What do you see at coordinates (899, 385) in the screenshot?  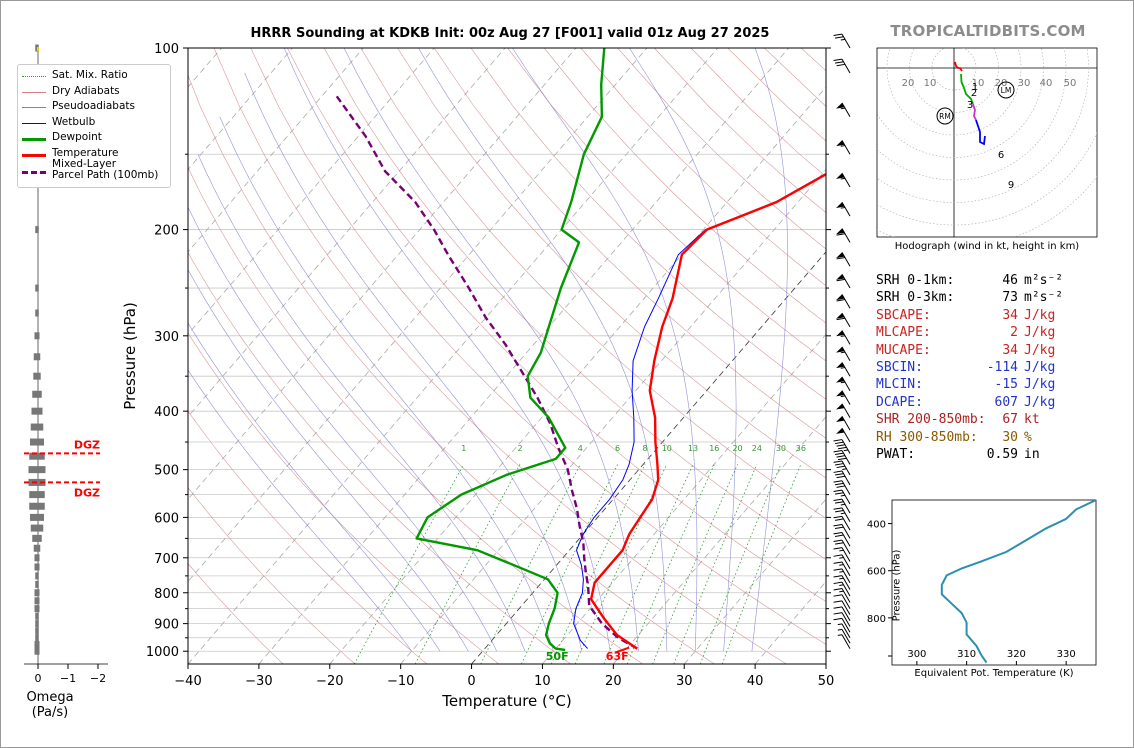 I see `stat-label: MLCIN:` at bounding box center [899, 385].